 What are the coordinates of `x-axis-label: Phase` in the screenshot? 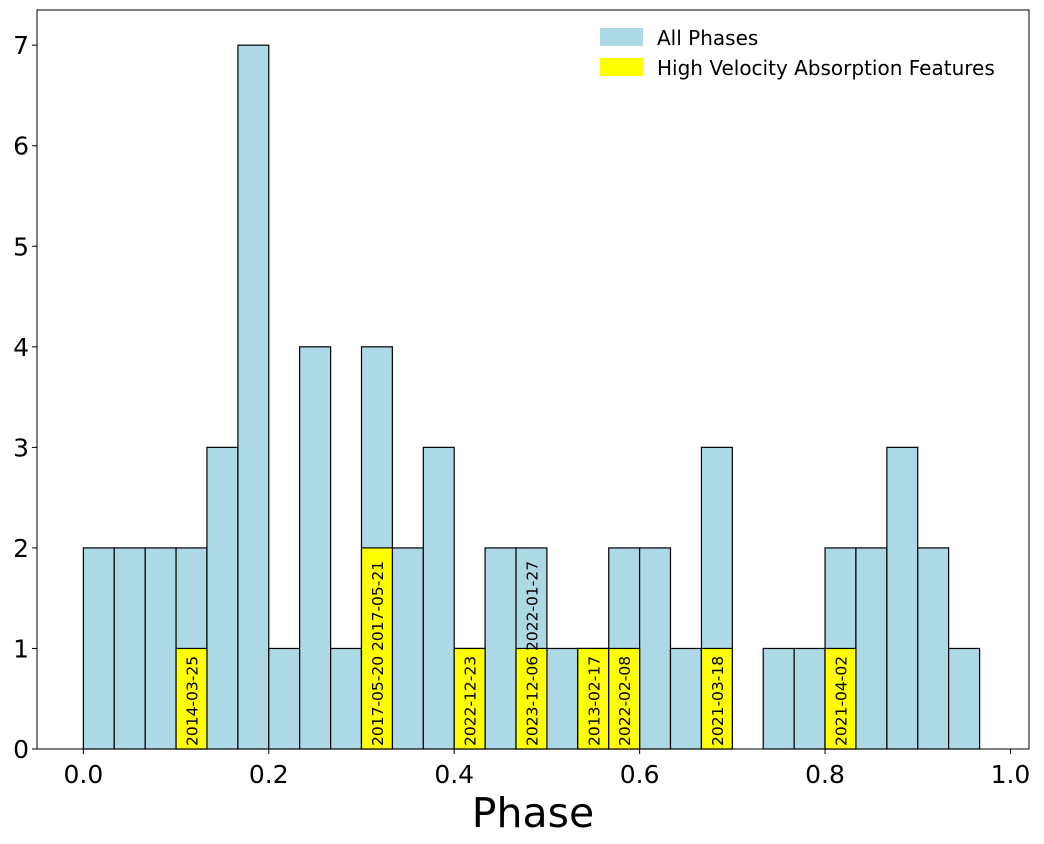 It's located at (533, 813).